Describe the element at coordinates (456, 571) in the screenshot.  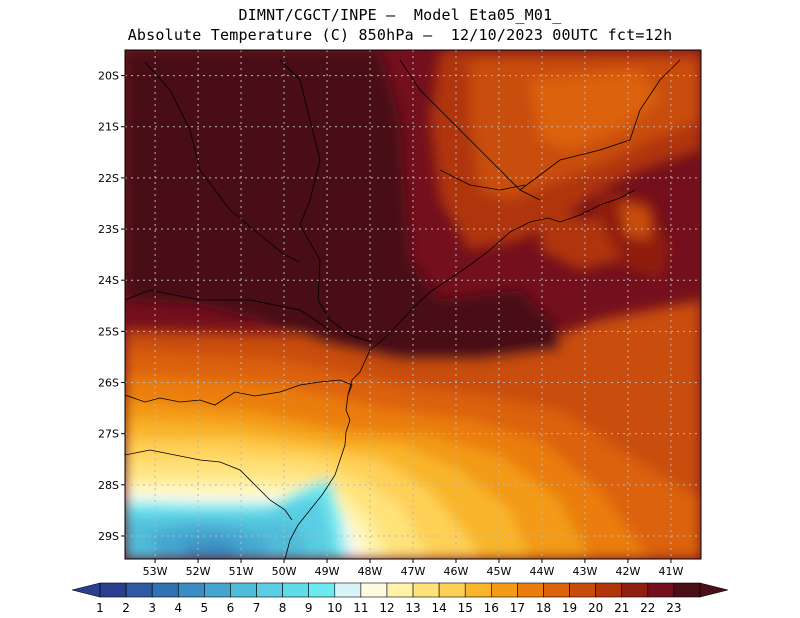
I see `lon-label: 46W` at that location.